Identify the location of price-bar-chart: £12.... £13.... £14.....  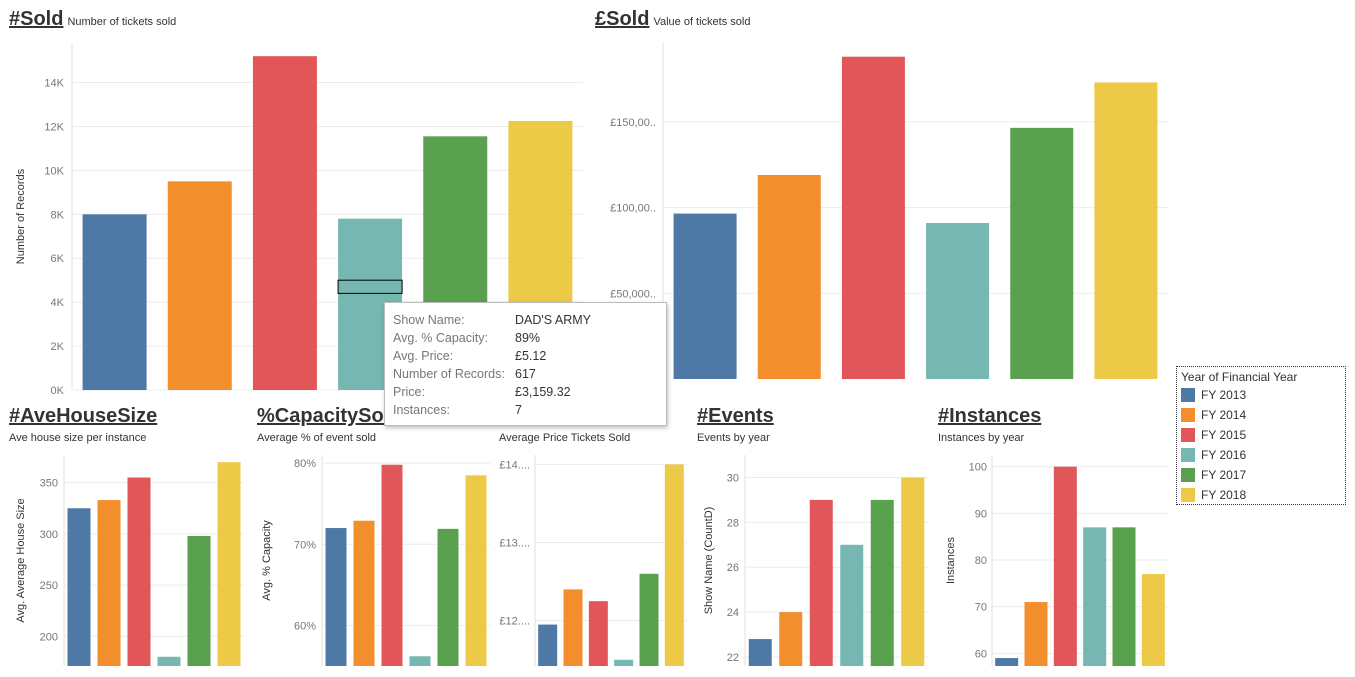
(591, 564).